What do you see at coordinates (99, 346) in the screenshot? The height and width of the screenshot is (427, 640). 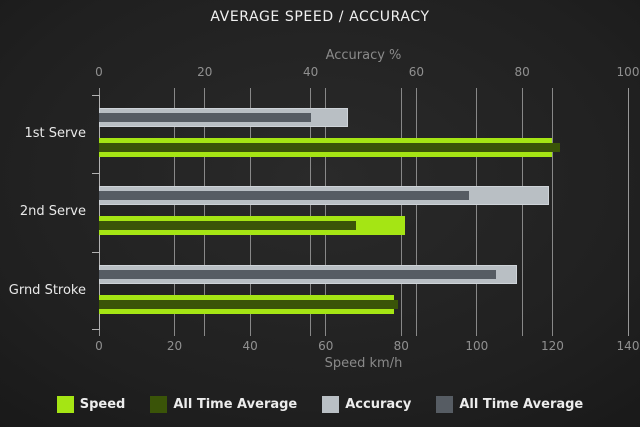 I see `bottom-tick-label: 0` at bounding box center [99, 346].